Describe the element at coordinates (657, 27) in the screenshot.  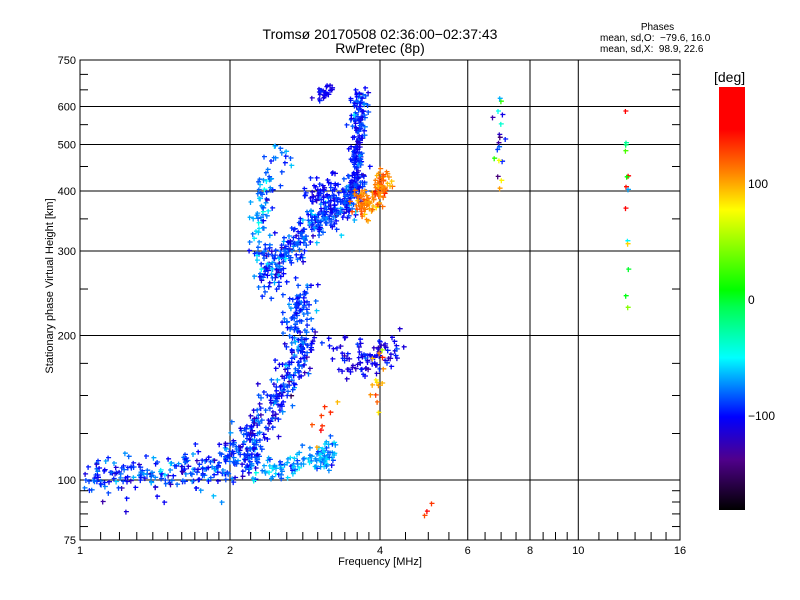
I see `phase-stats-title: Phases` at that location.